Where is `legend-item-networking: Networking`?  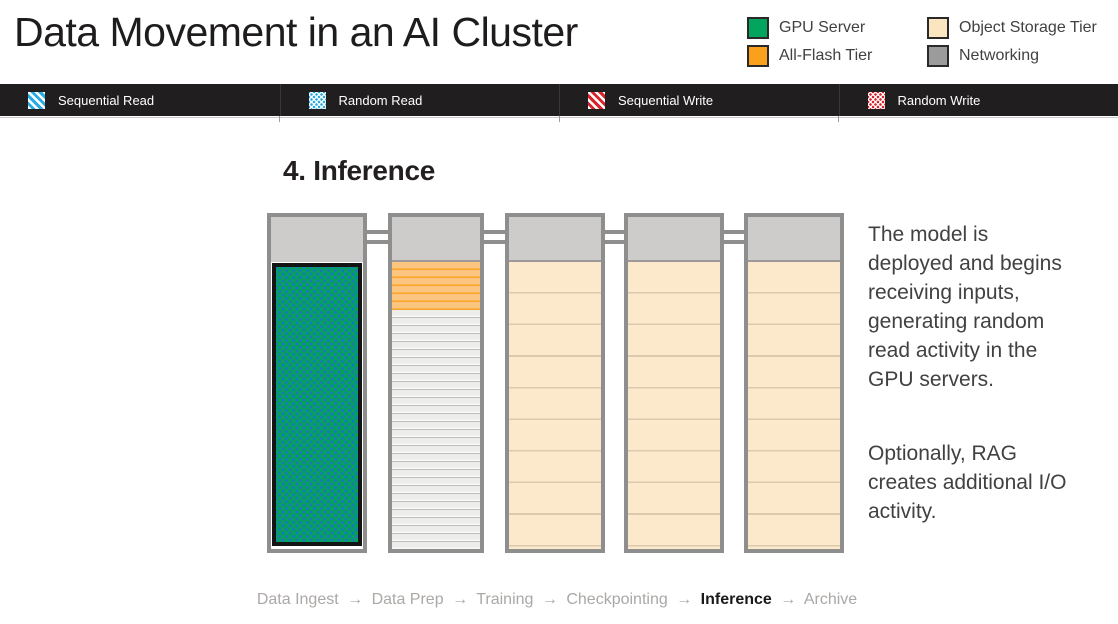 legend-item-networking: Networking is located at coordinates (983, 56).